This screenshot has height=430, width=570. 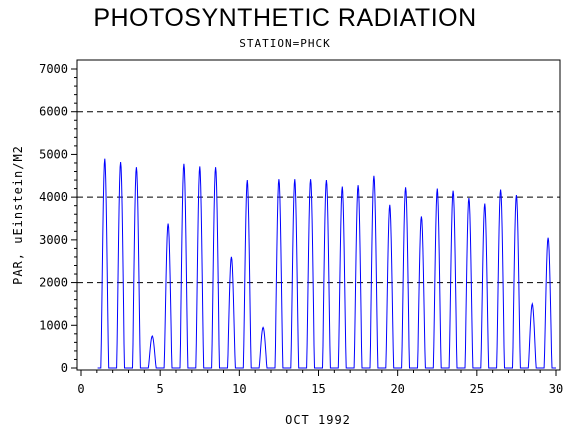 What do you see at coordinates (160, 389) in the screenshot?
I see `x-tick-label: 5` at bounding box center [160, 389].